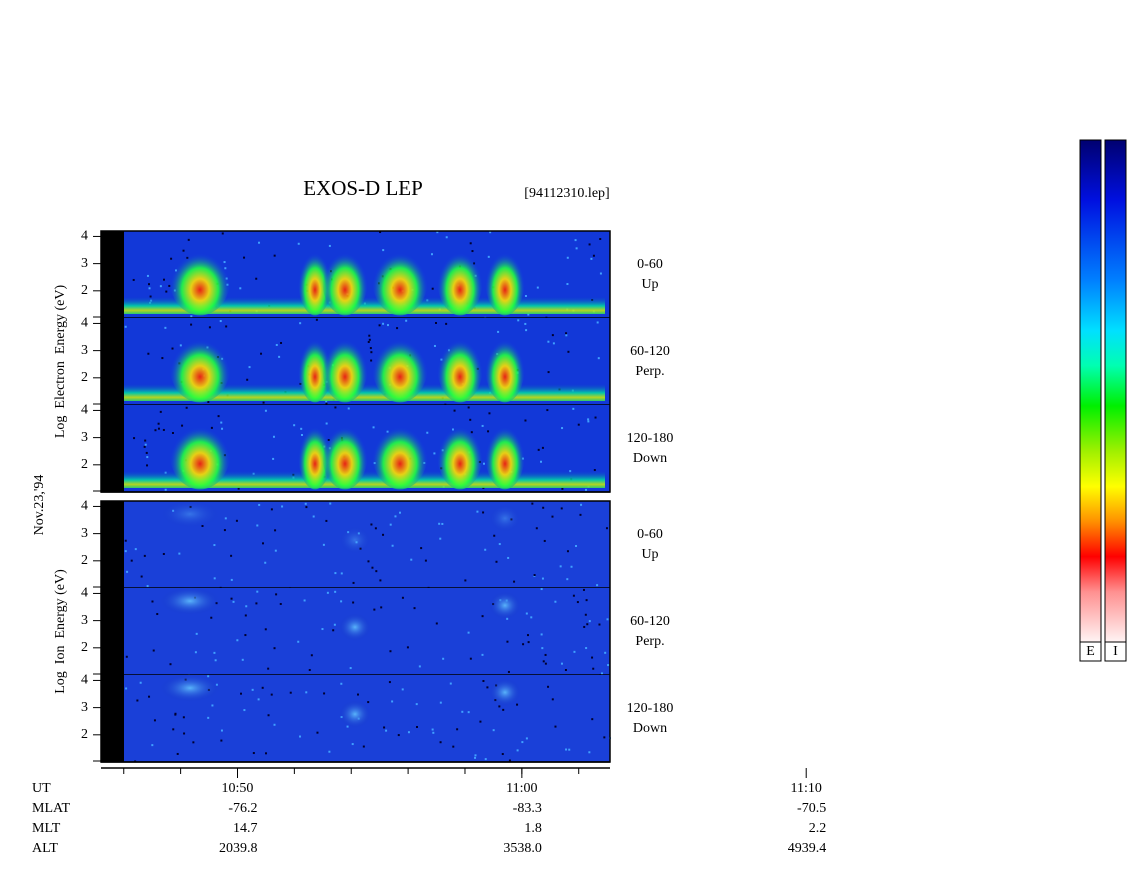 The width and height of the screenshot is (1130, 875). Describe the element at coordinates (84, 506) in the screenshot. I see `y-tick-label: 4` at that location.